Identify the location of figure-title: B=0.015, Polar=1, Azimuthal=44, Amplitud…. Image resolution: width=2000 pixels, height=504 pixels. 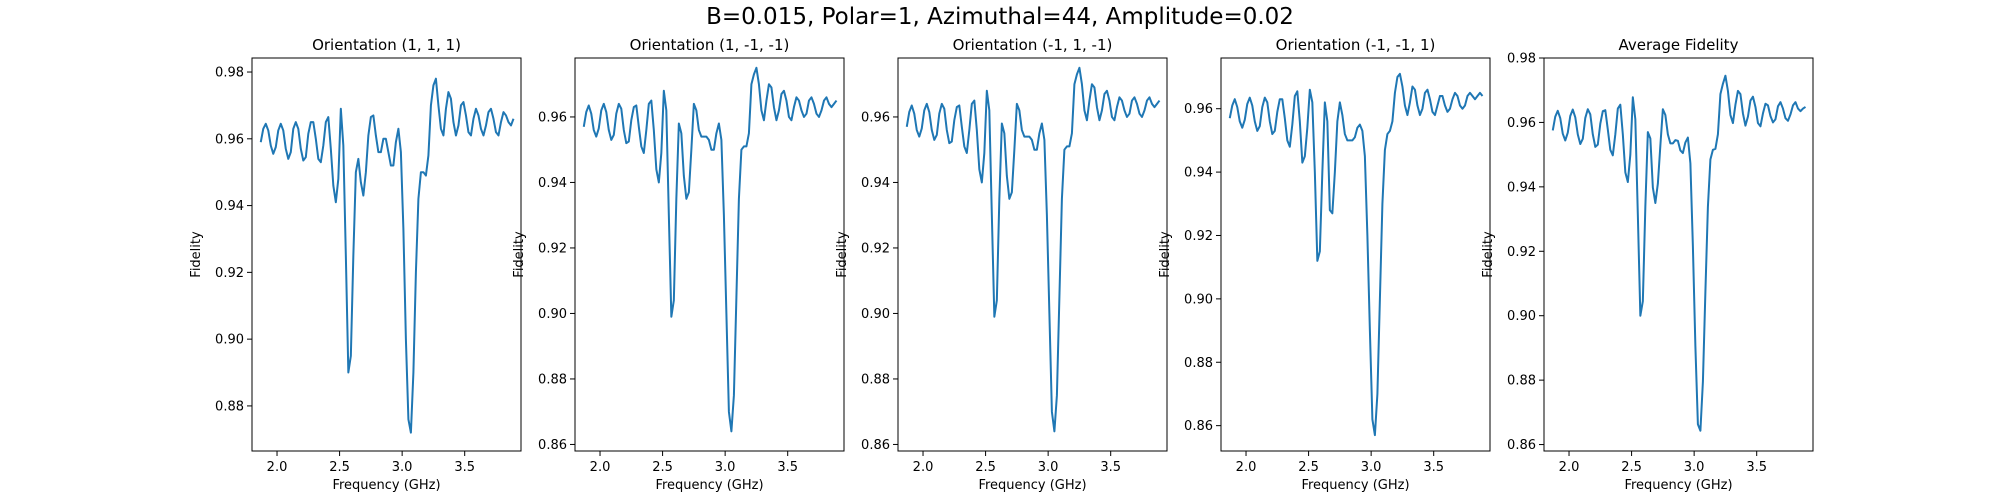
(1000, 17).